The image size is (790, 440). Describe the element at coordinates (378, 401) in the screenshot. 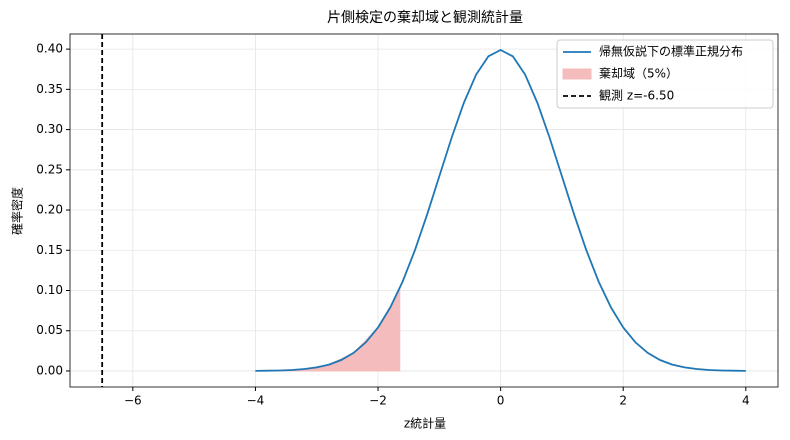

I see `x-tick-label: −2` at that location.